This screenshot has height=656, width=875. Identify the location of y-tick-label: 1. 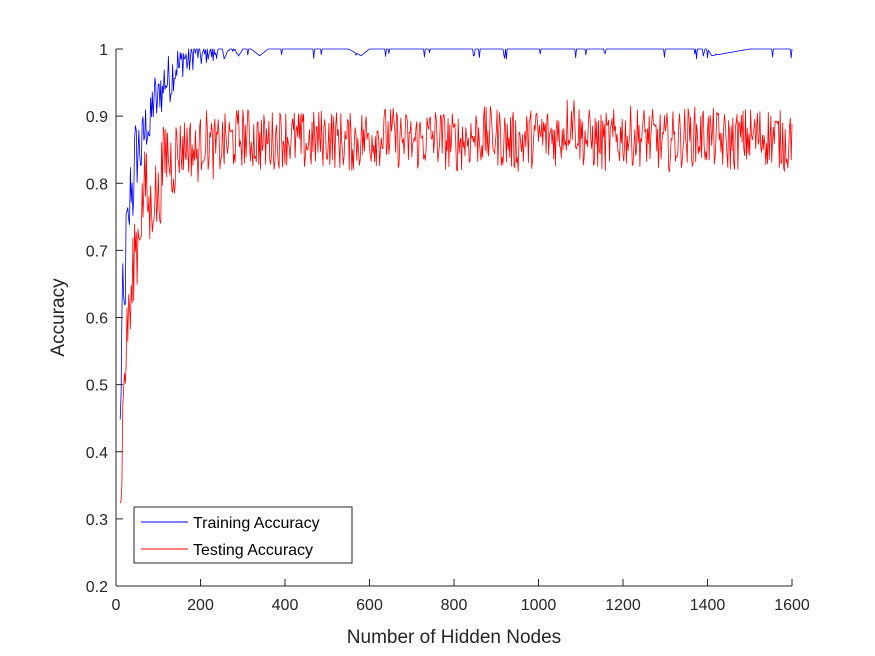
(103, 50).